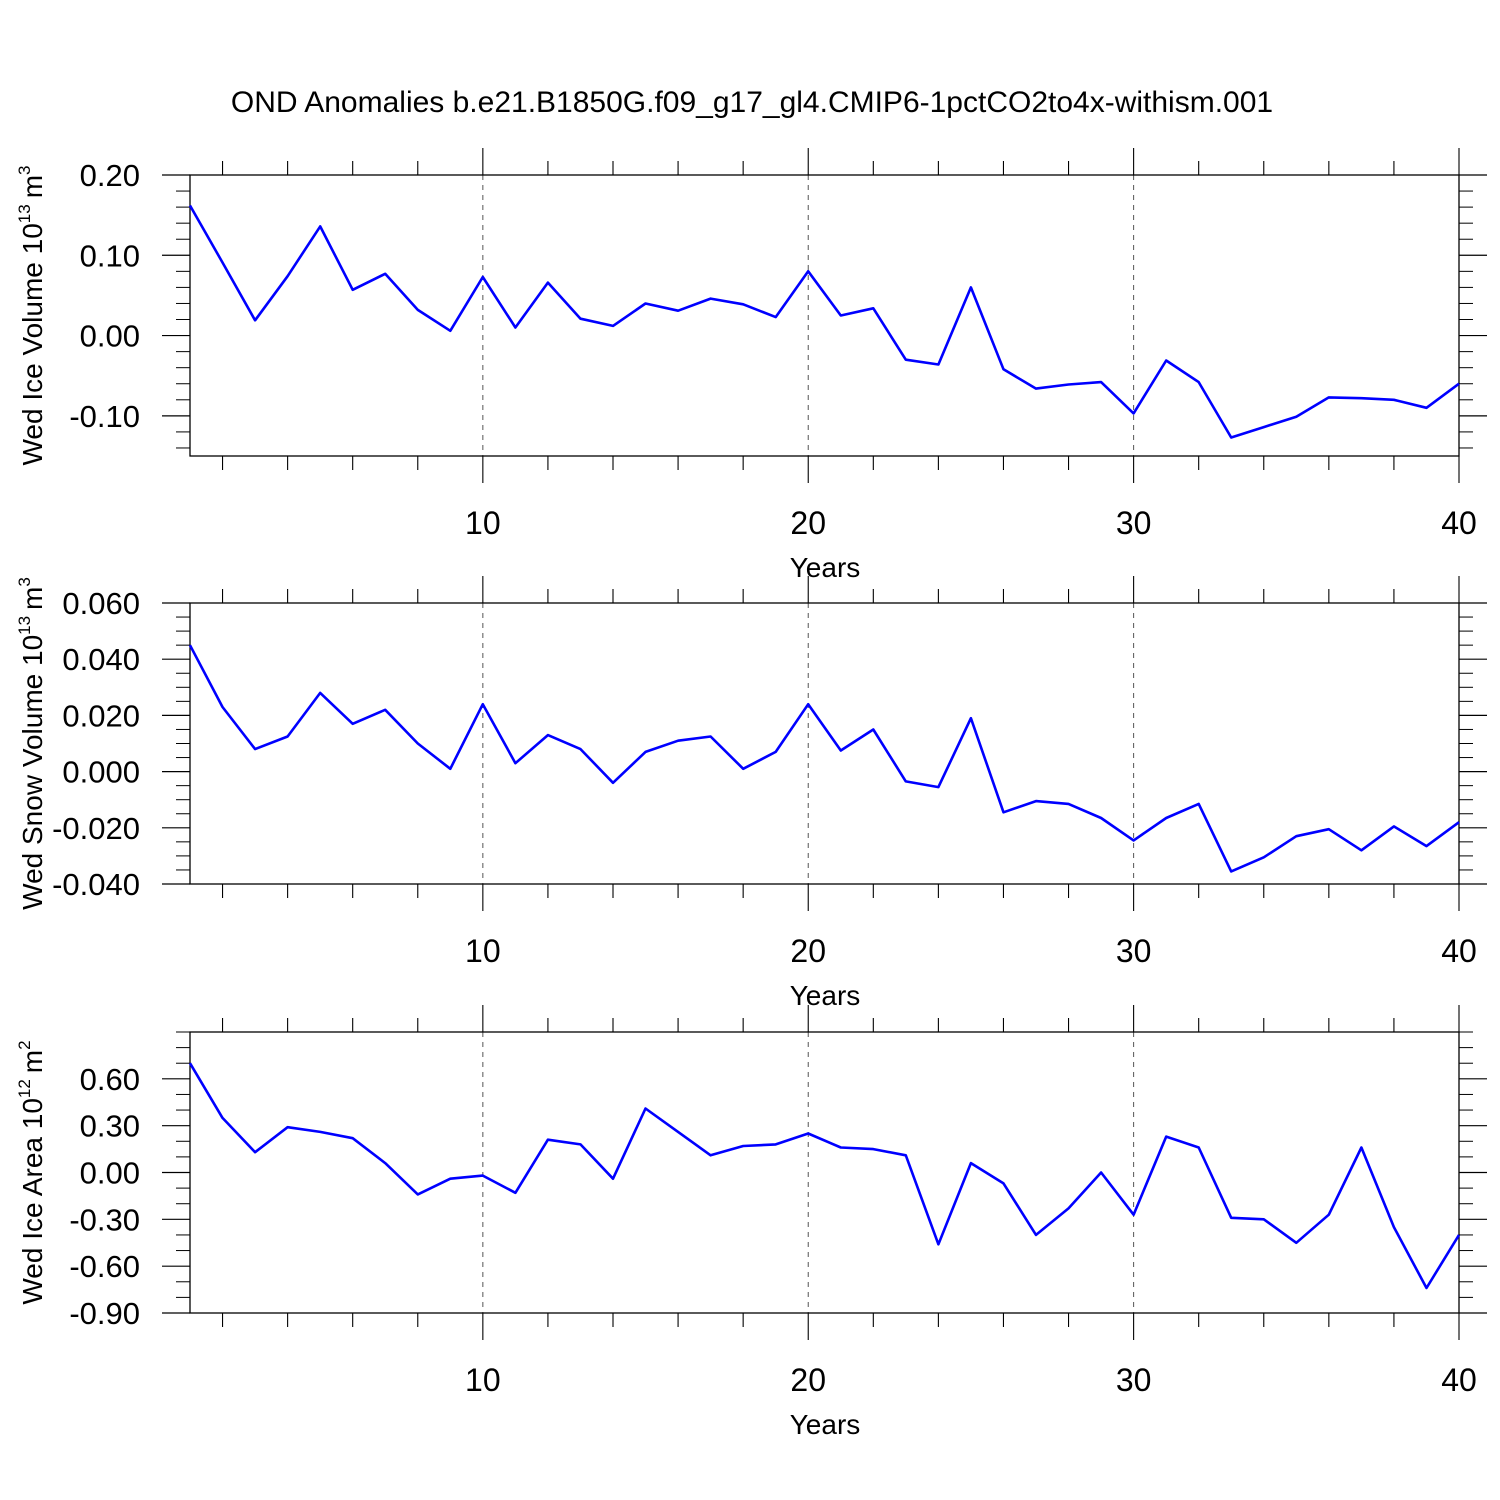  Describe the element at coordinates (96, 884) in the screenshot. I see `panel-2-ytick-label-5: -0.040` at that location.